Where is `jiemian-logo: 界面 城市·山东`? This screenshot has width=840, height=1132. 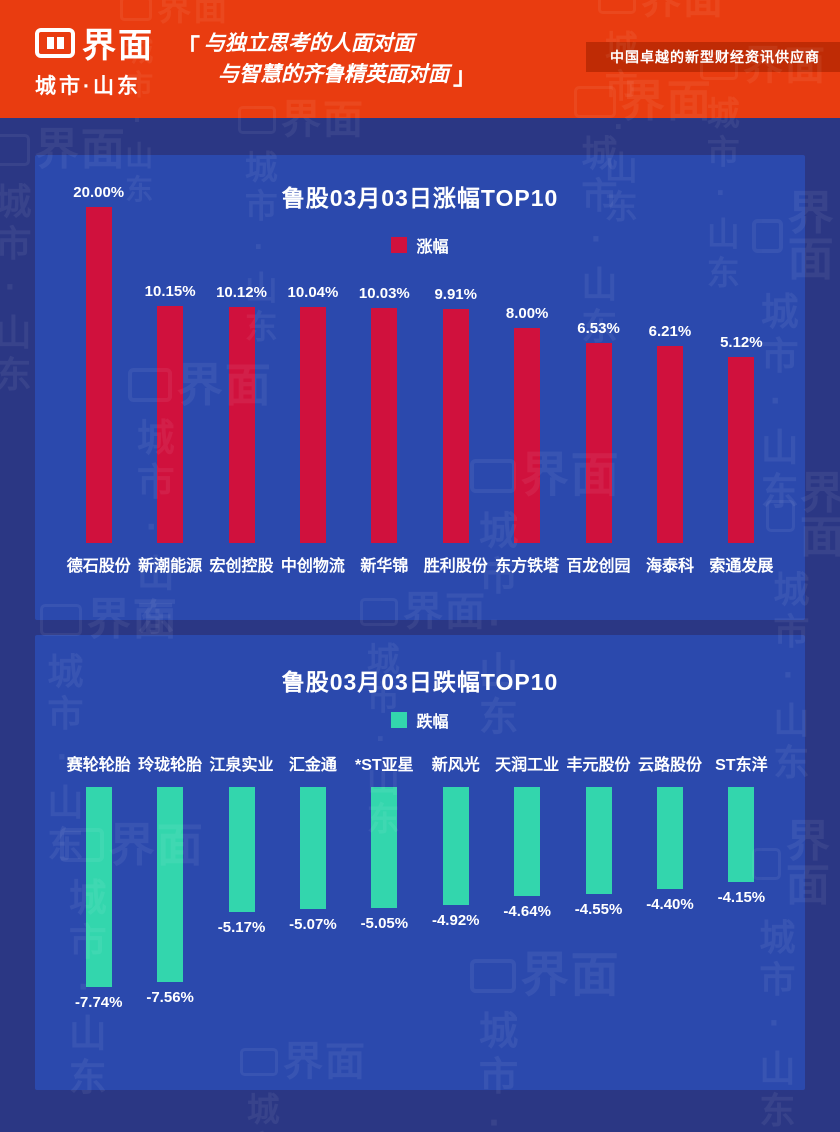 jiemian-logo: 界面 城市·山东 is located at coordinates (94, 59).